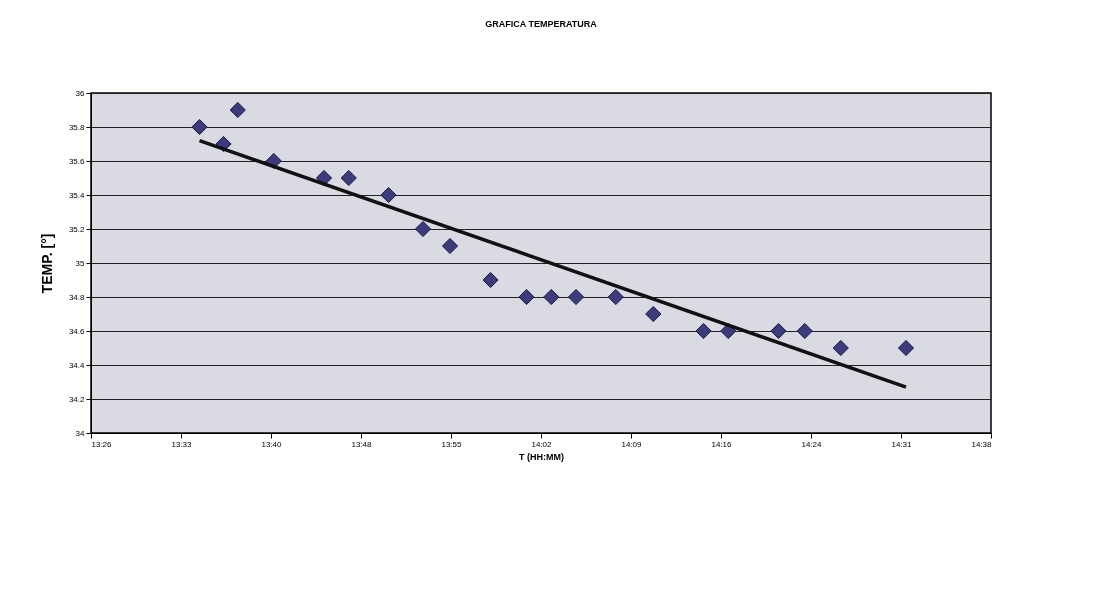  Describe the element at coordinates (80, 263) in the screenshot. I see `y-tick-label: 35` at that location.